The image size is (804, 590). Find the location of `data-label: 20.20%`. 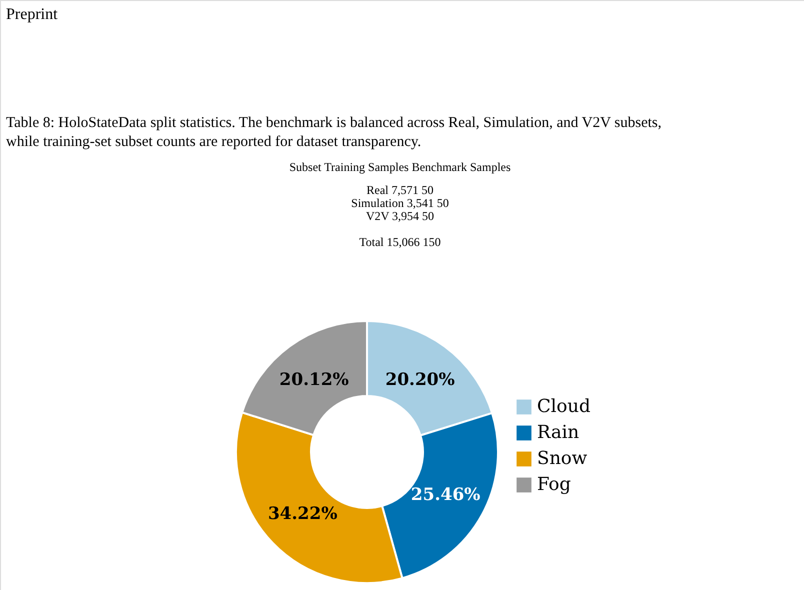

data-label: 20.20% is located at coordinates (420, 380).